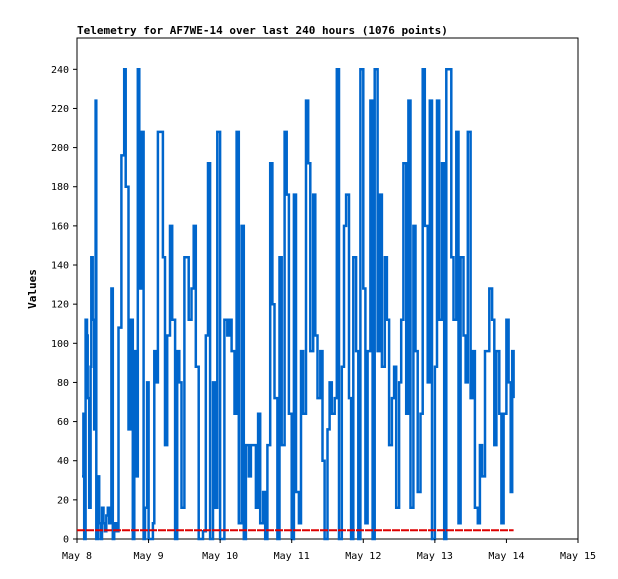 The height and width of the screenshot is (579, 618). I want to click on x-tick-label: May 15, so click(578, 556).